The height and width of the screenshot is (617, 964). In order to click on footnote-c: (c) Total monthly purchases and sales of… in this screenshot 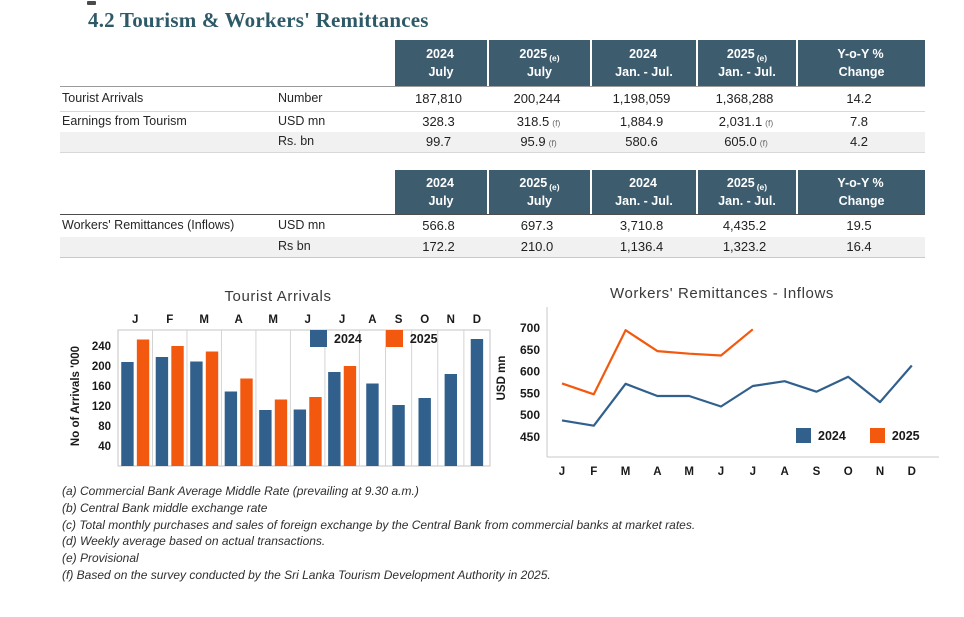, I will do `click(379, 524)`.